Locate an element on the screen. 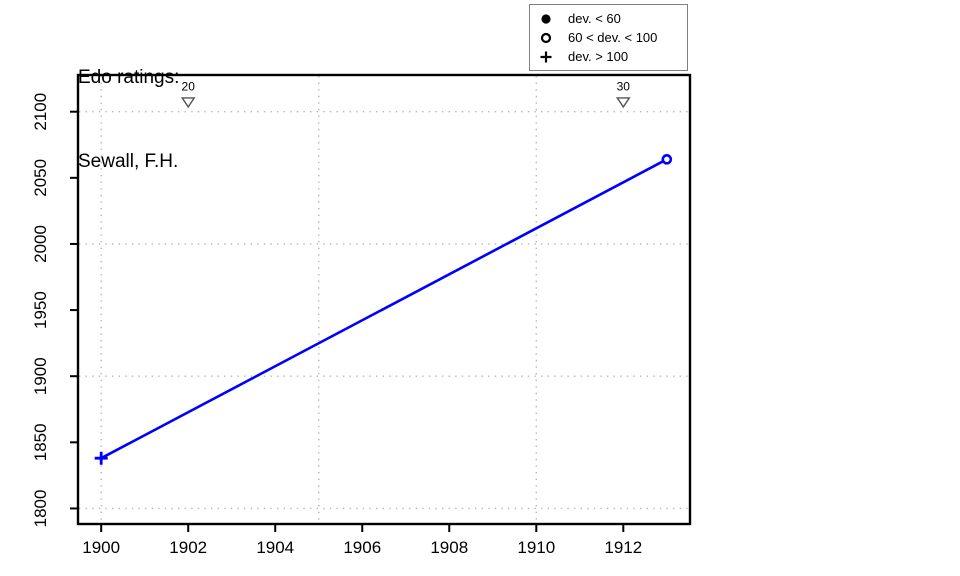  legend-item-dev-gt-100: dev. > 100 is located at coordinates (608, 56).